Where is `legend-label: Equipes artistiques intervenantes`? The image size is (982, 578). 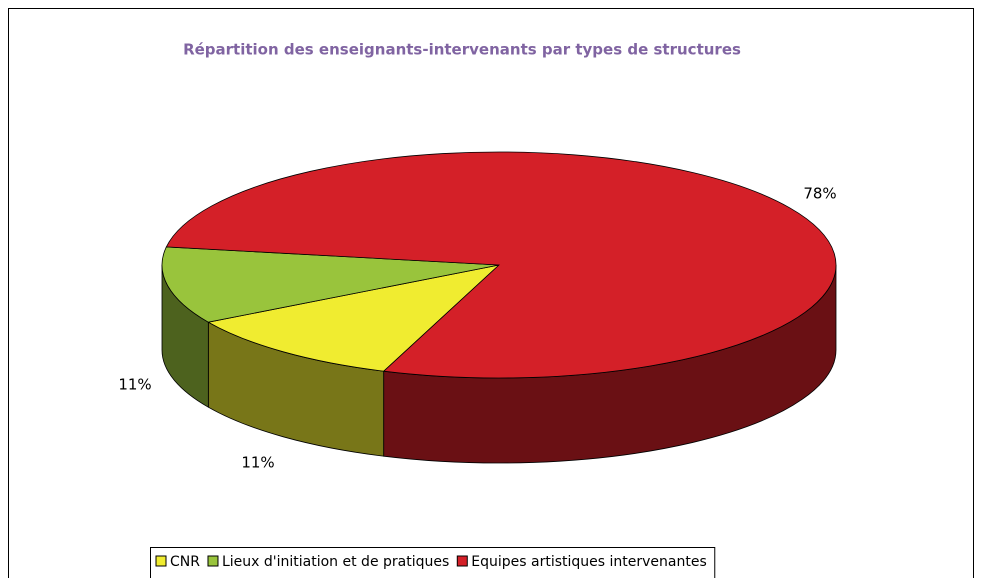 legend-label: Equipes artistiques intervenantes is located at coordinates (588, 562).